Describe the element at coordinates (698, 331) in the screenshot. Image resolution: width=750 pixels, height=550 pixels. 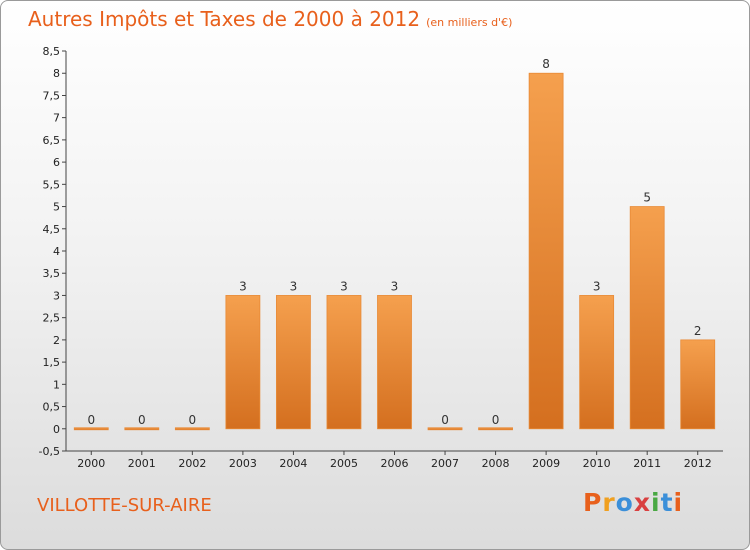
I see `data-label: 2` at that location.